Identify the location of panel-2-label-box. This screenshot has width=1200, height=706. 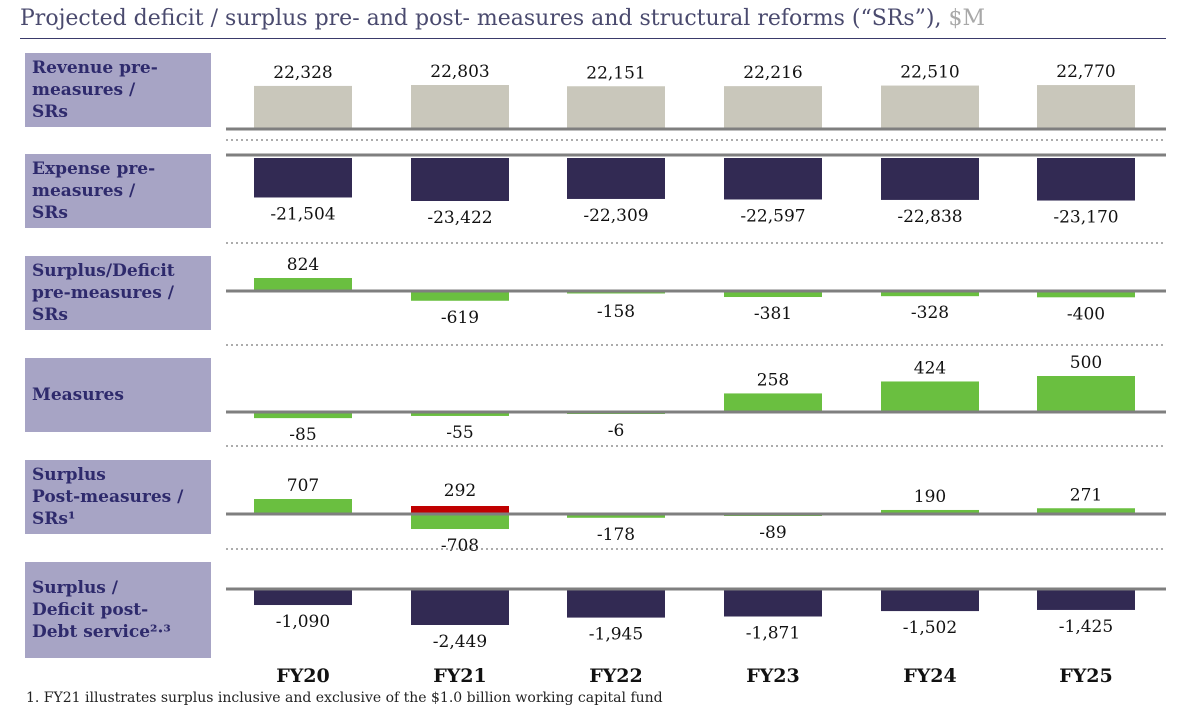
(118, 191).